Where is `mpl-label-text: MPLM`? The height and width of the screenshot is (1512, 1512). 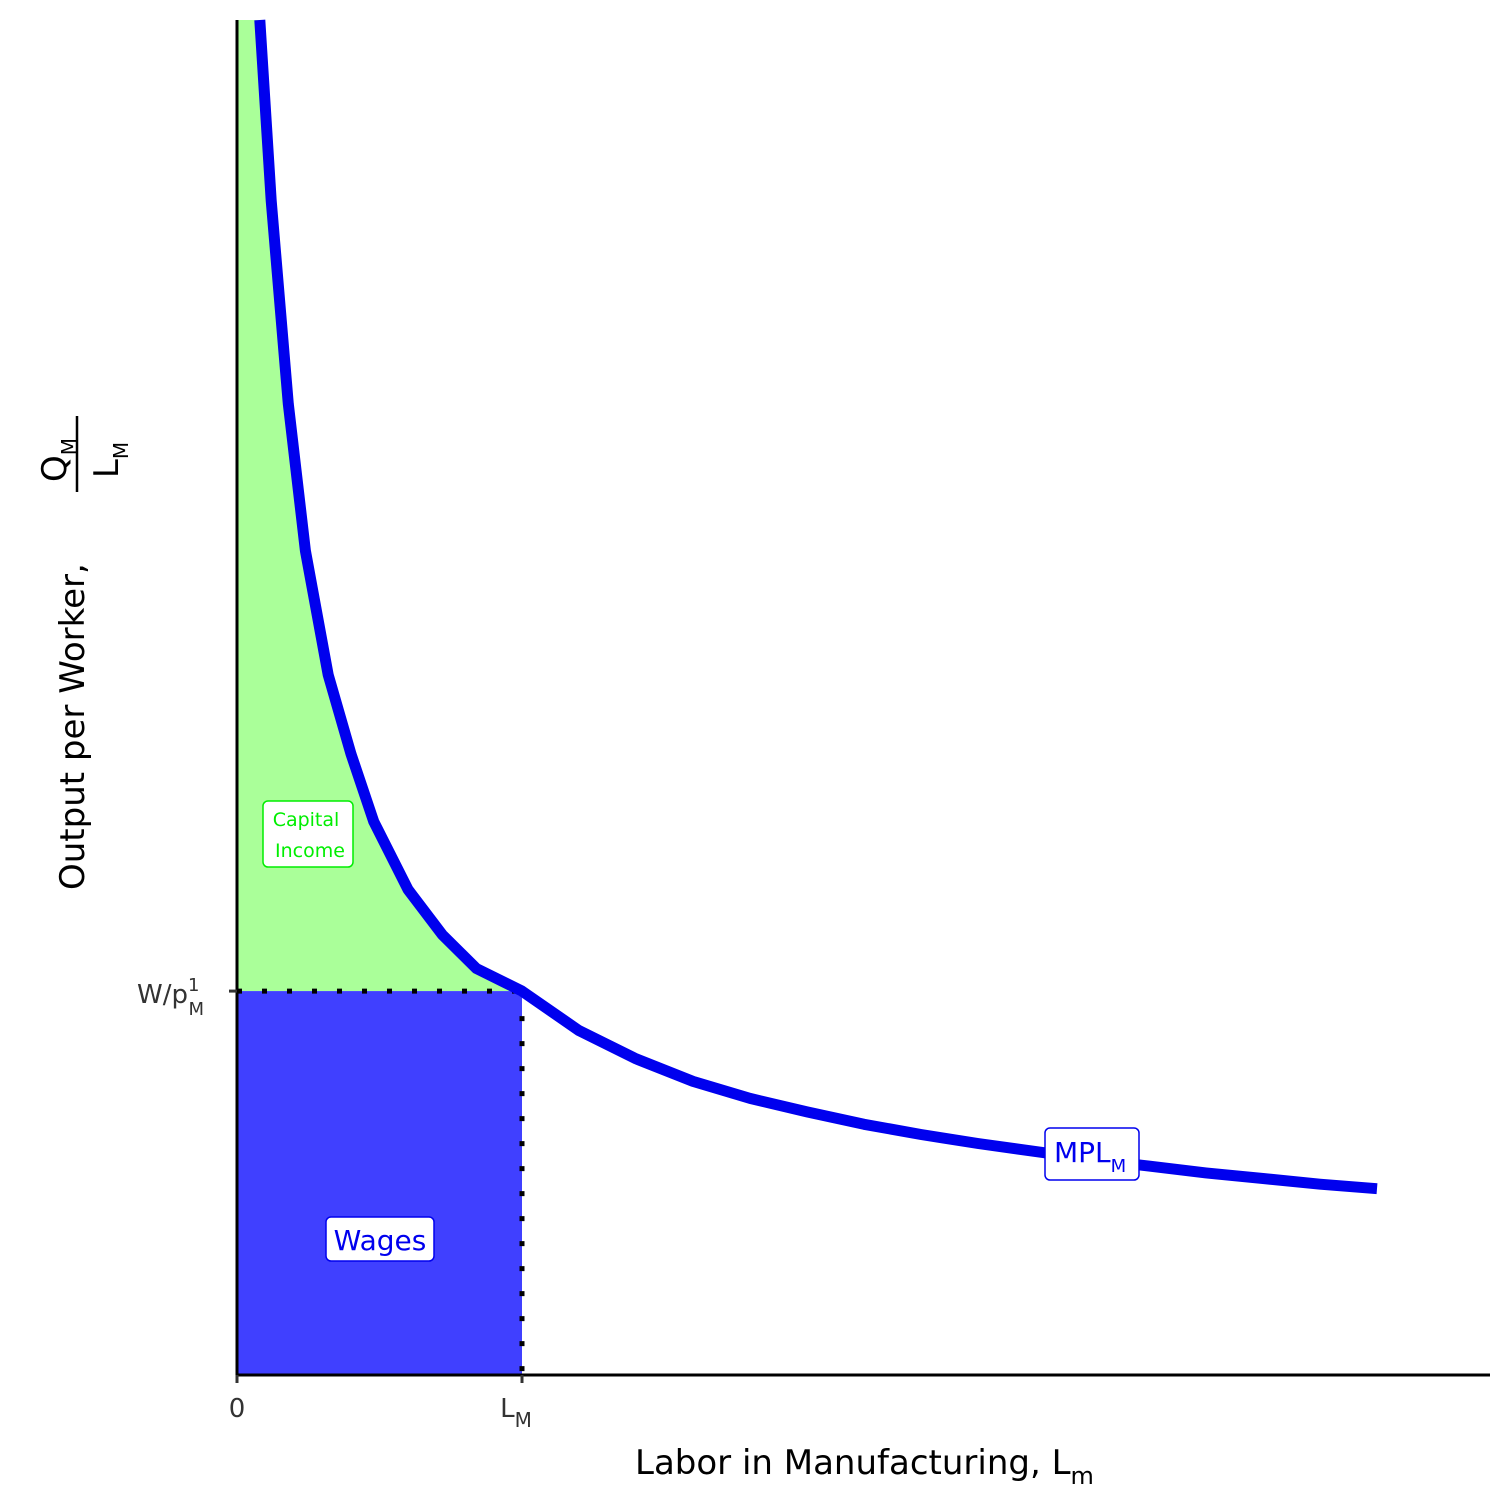
mpl-label-text: MPLM is located at coordinates (1090, 1156).